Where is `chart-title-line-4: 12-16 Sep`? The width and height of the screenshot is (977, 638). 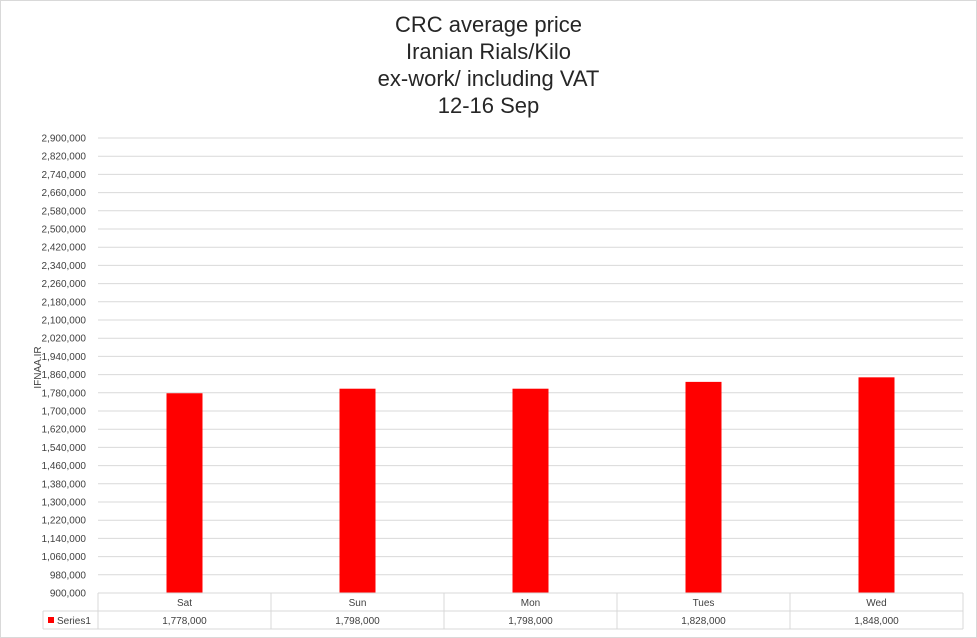 chart-title-line-4: 12-16 Sep is located at coordinates (488, 105).